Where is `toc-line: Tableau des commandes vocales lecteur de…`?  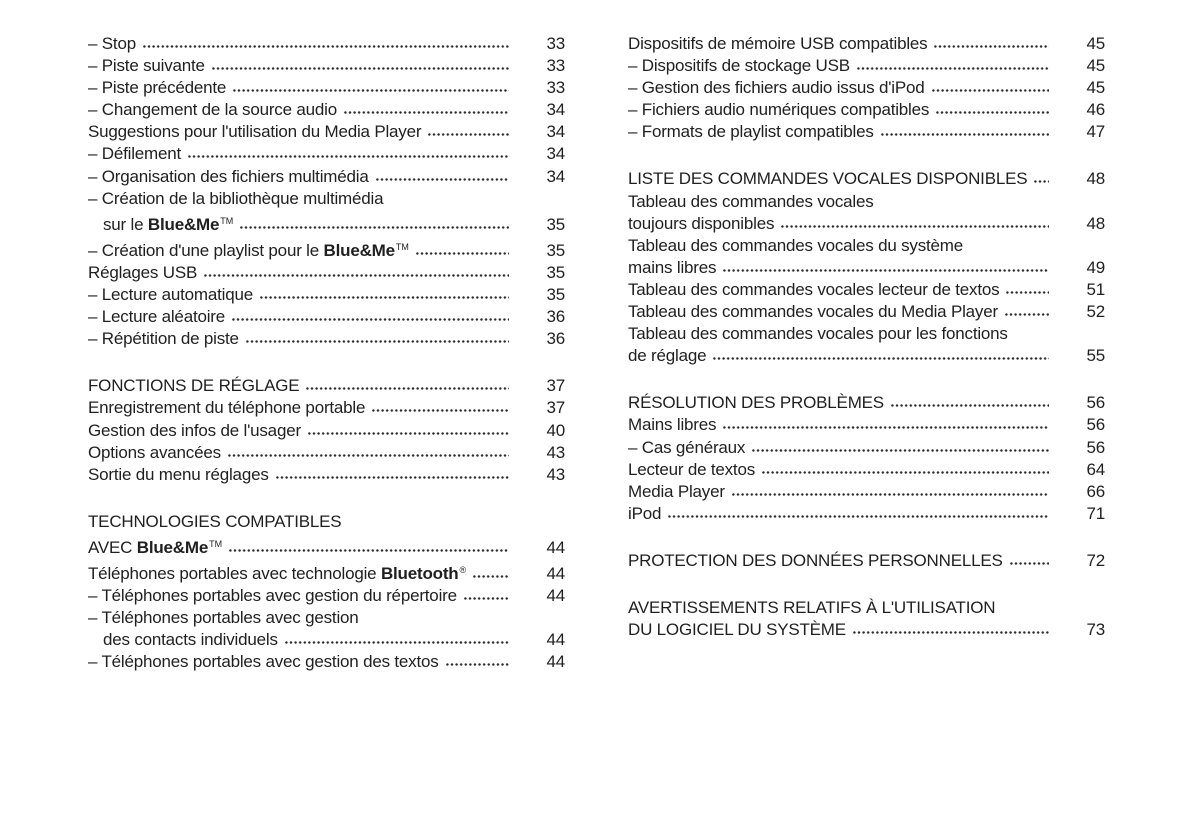 toc-line: Tableau des commandes vocales lecteur de… is located at coordinates (866, 290).